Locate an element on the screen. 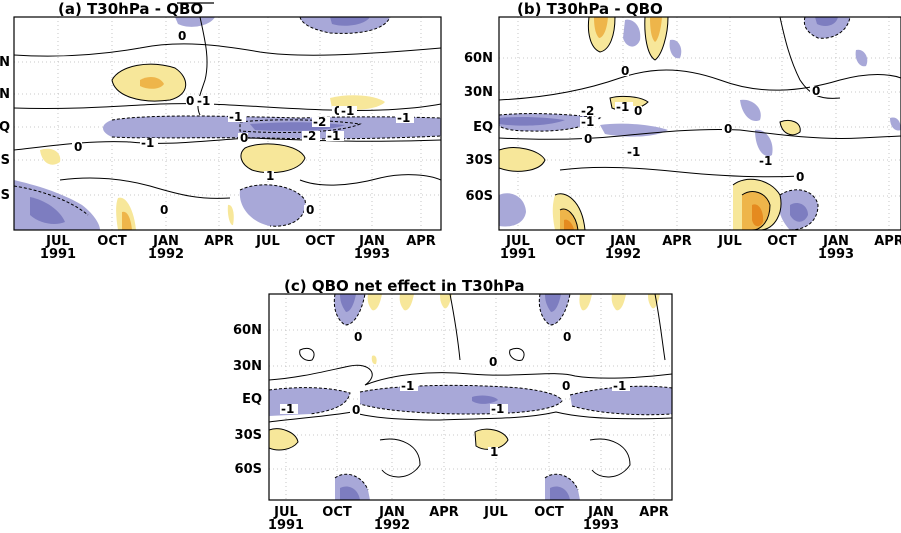  panel-c-contour-labels: 0 0 0 -1 -1 0 -1 -1 0 1 is located at coordinates (455, 394).